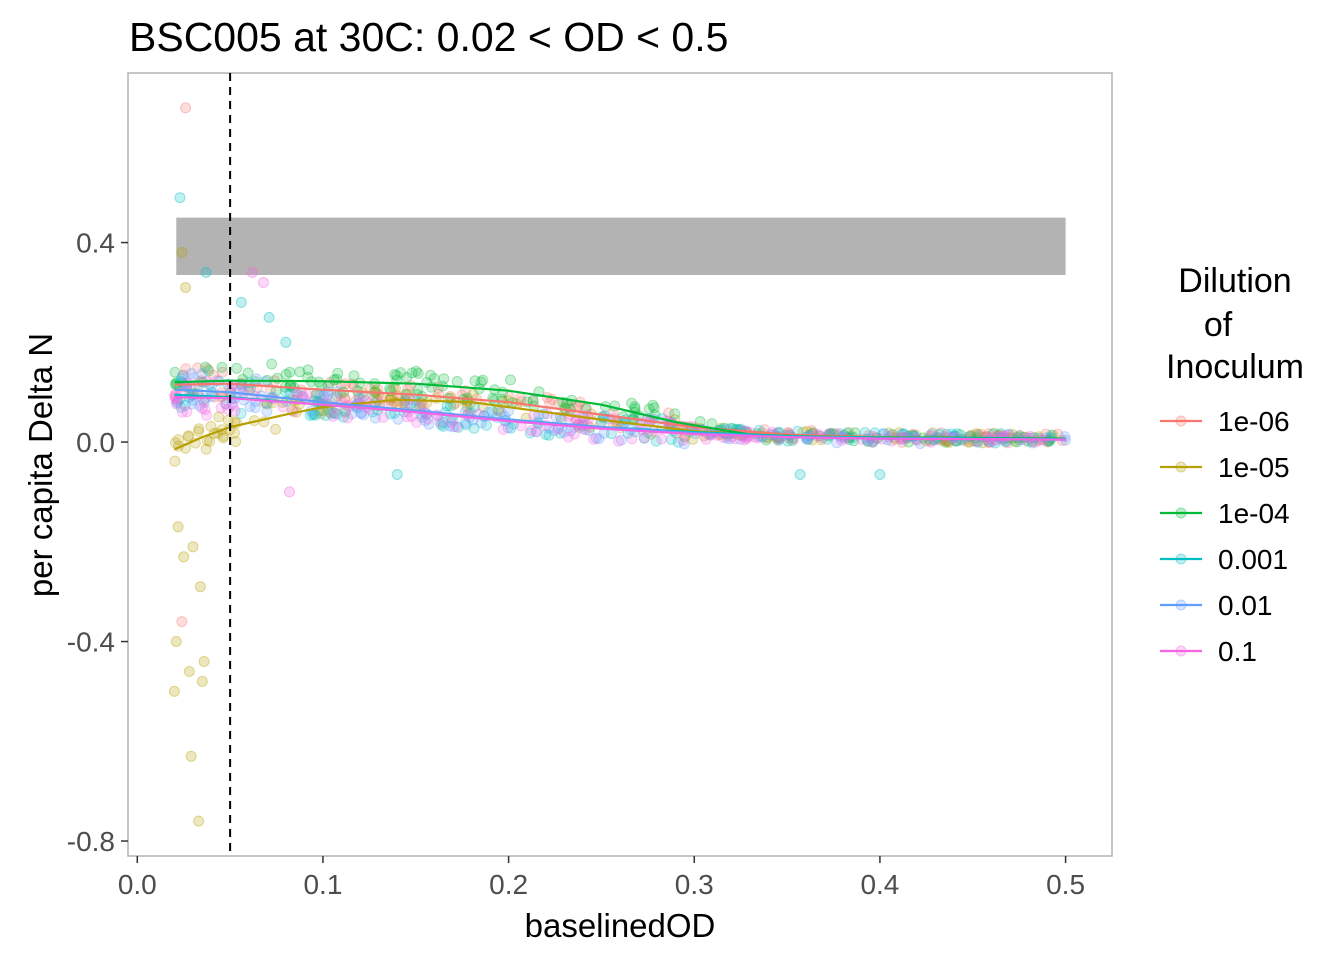  I want to click on x-tick-label: 0.0, so click(137, 884).